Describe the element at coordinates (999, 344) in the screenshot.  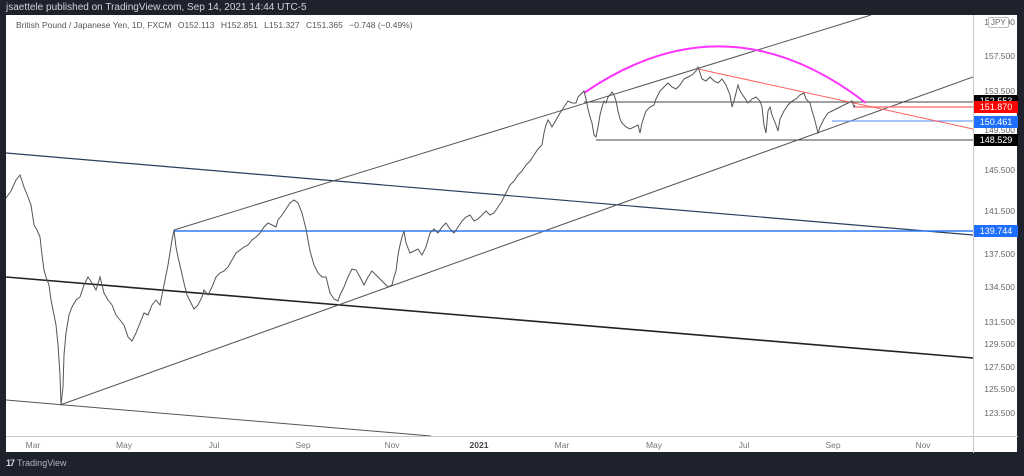
I see `y-tick: 129.500` at that location.